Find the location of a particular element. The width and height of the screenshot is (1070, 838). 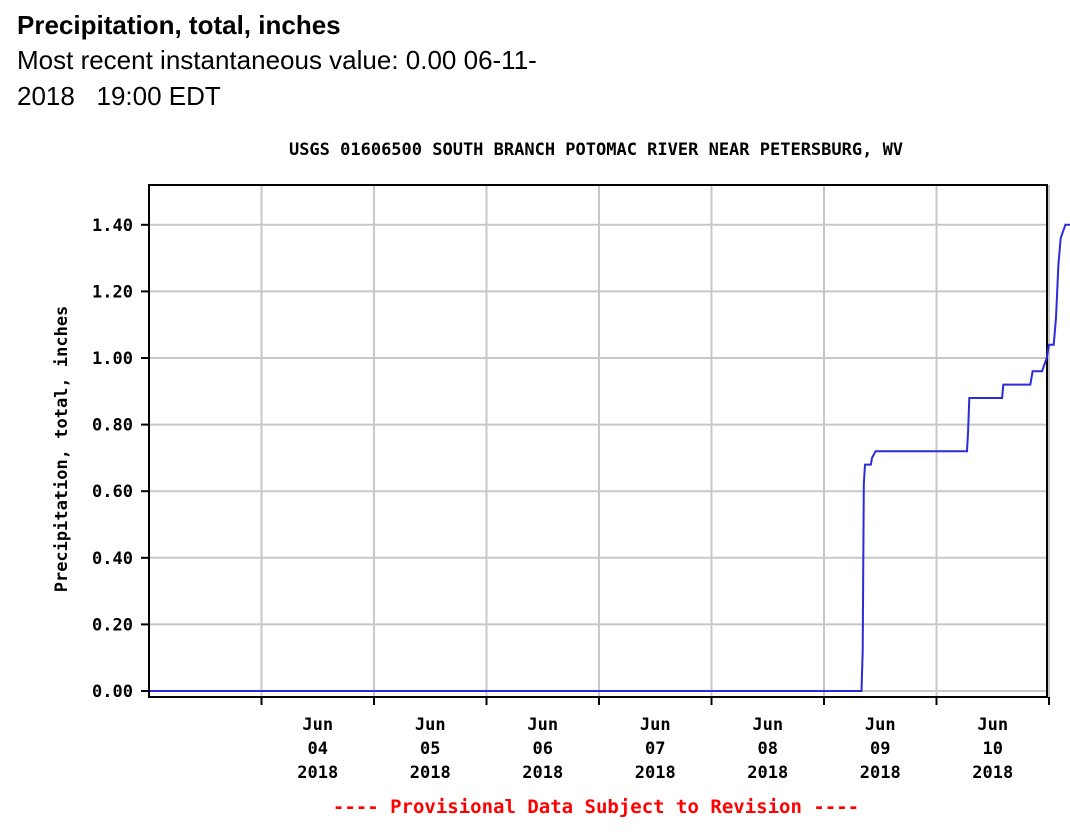

y-tick-label: 0.40 is located at coordinates (112, 559).